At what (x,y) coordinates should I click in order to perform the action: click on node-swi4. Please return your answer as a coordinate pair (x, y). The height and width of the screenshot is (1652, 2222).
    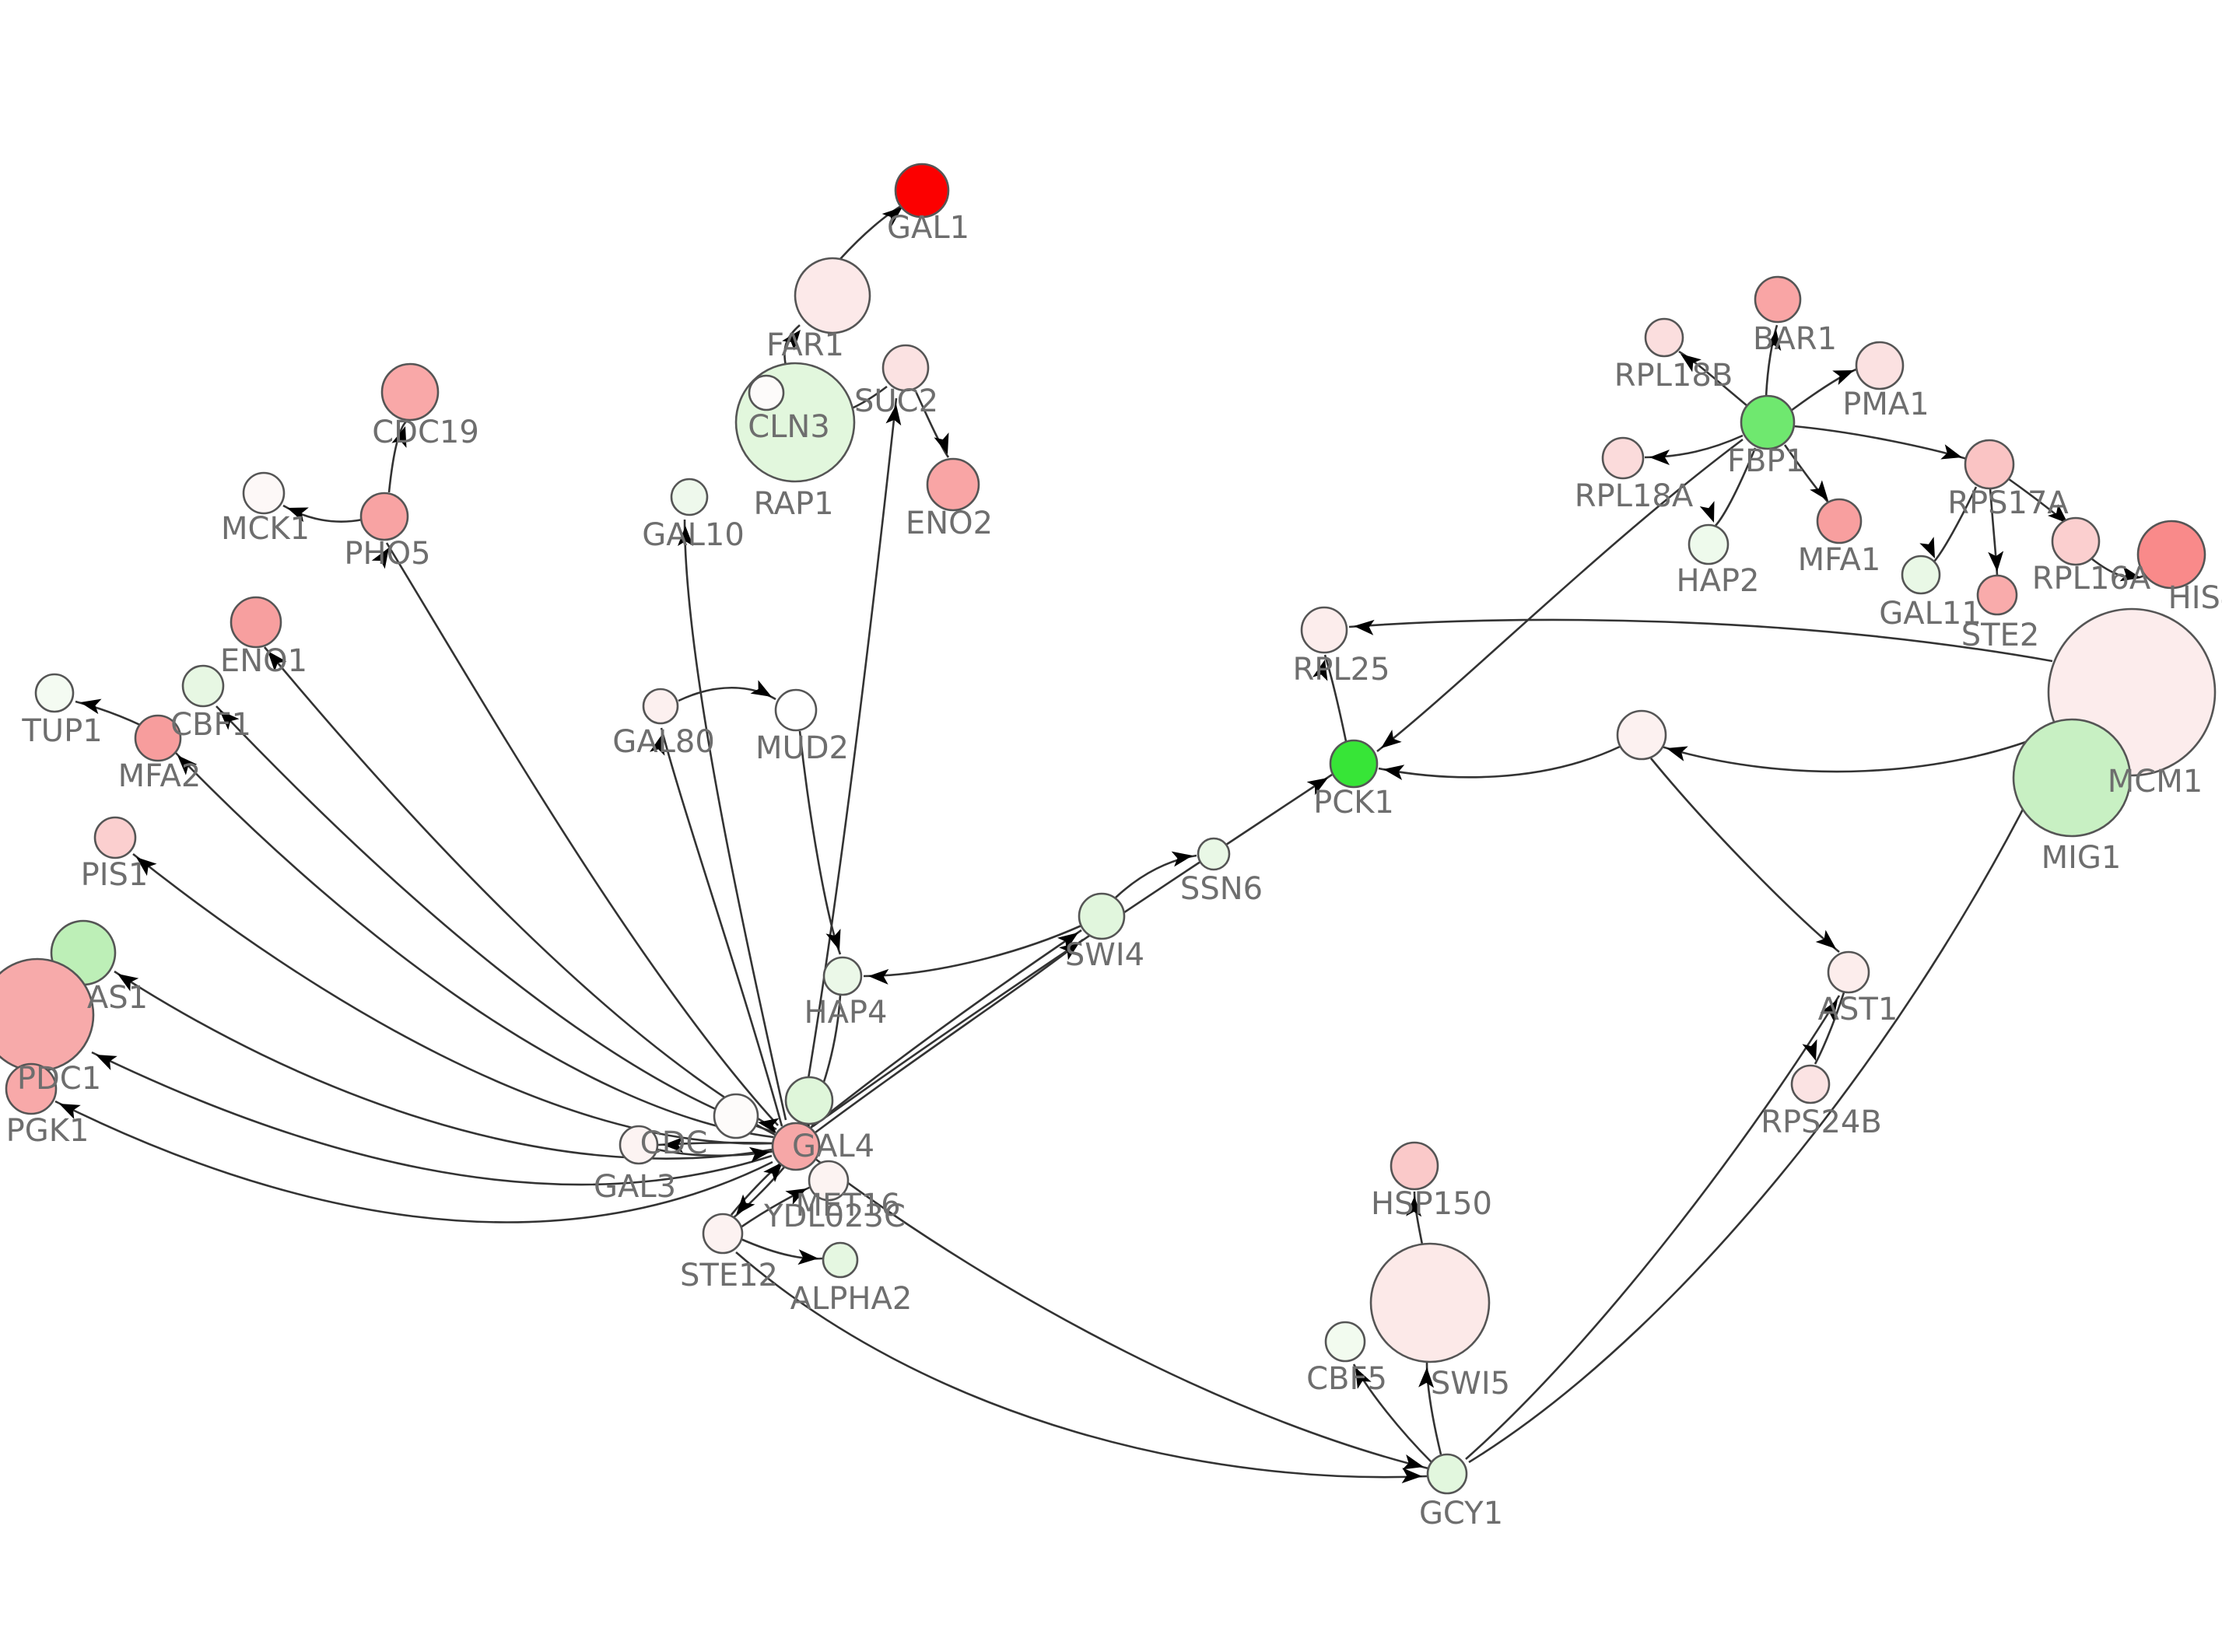
    Looking at the image, I should click on (1102, 916).